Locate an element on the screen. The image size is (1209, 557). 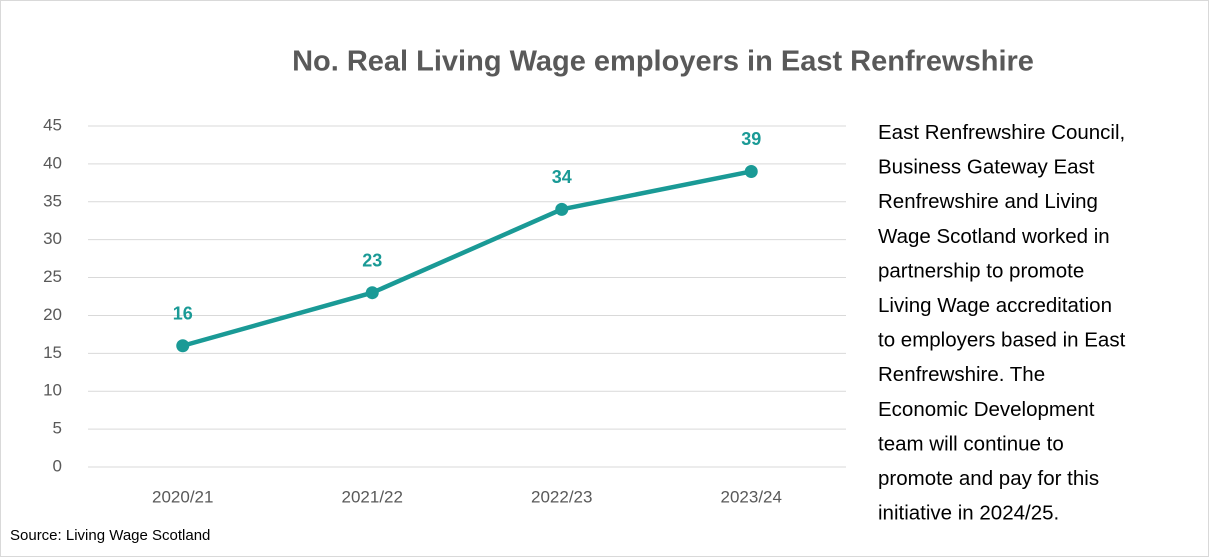
y-tick-label: 45 is located at coordinates (52, 124).